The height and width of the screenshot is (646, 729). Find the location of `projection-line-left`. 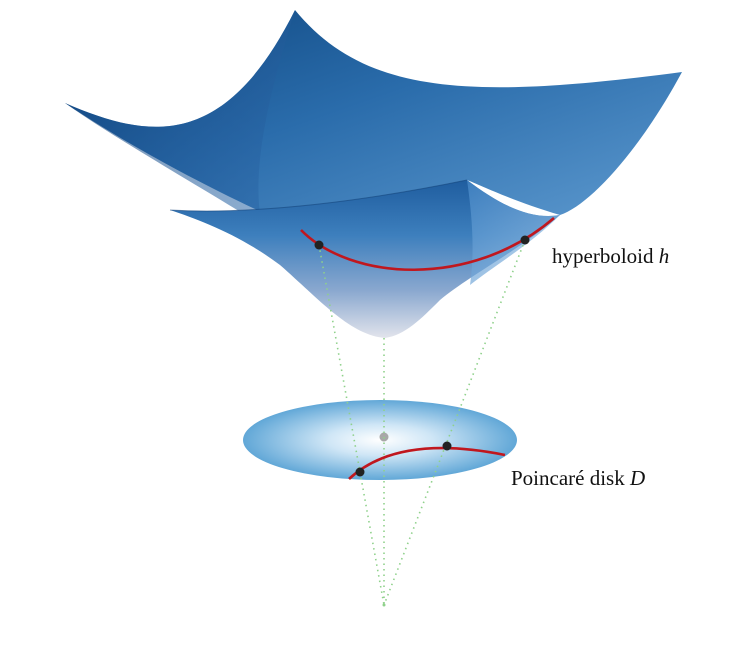

projection-line-left is located at coordinates (351, 425).